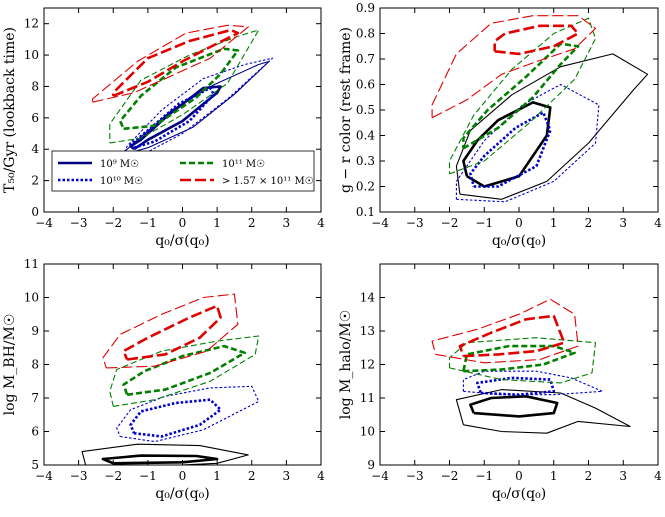 This screenshot has width=665, height=517. I want to click on y-axis-label: T₅₀/Gyr (lookback time), so click(10, 110).